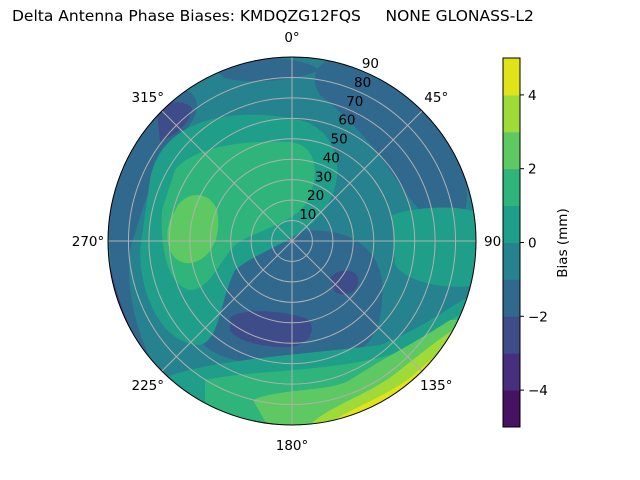 The width and height of the screenshot is (640, 480). I want to click on colorbar: −4 −2 0 2 4, so click(525, 242).